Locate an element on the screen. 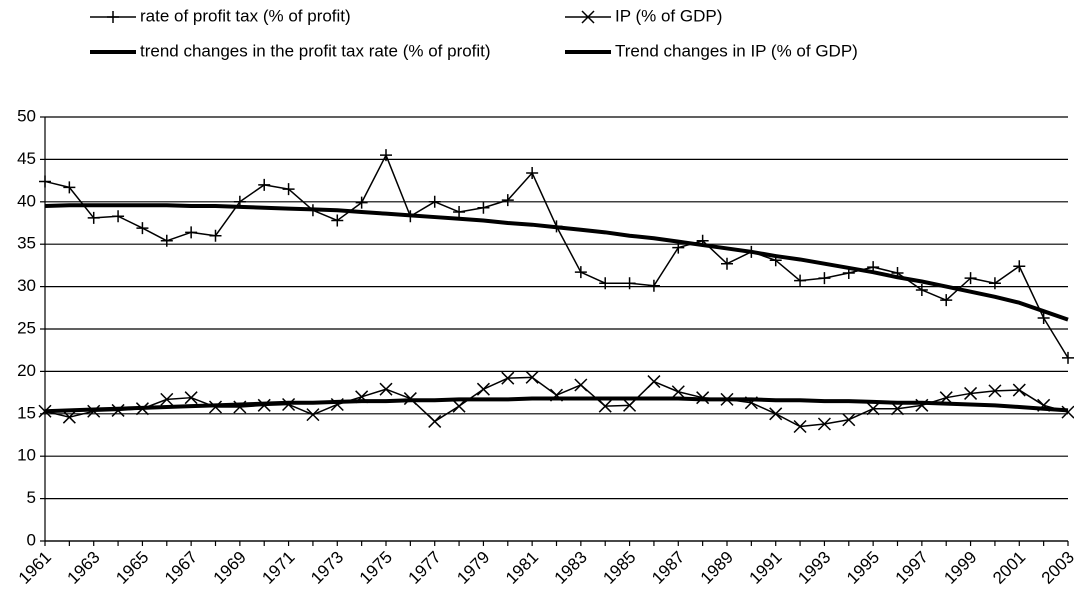  y-tick-label: 15 is located at coordinates (26, 412).